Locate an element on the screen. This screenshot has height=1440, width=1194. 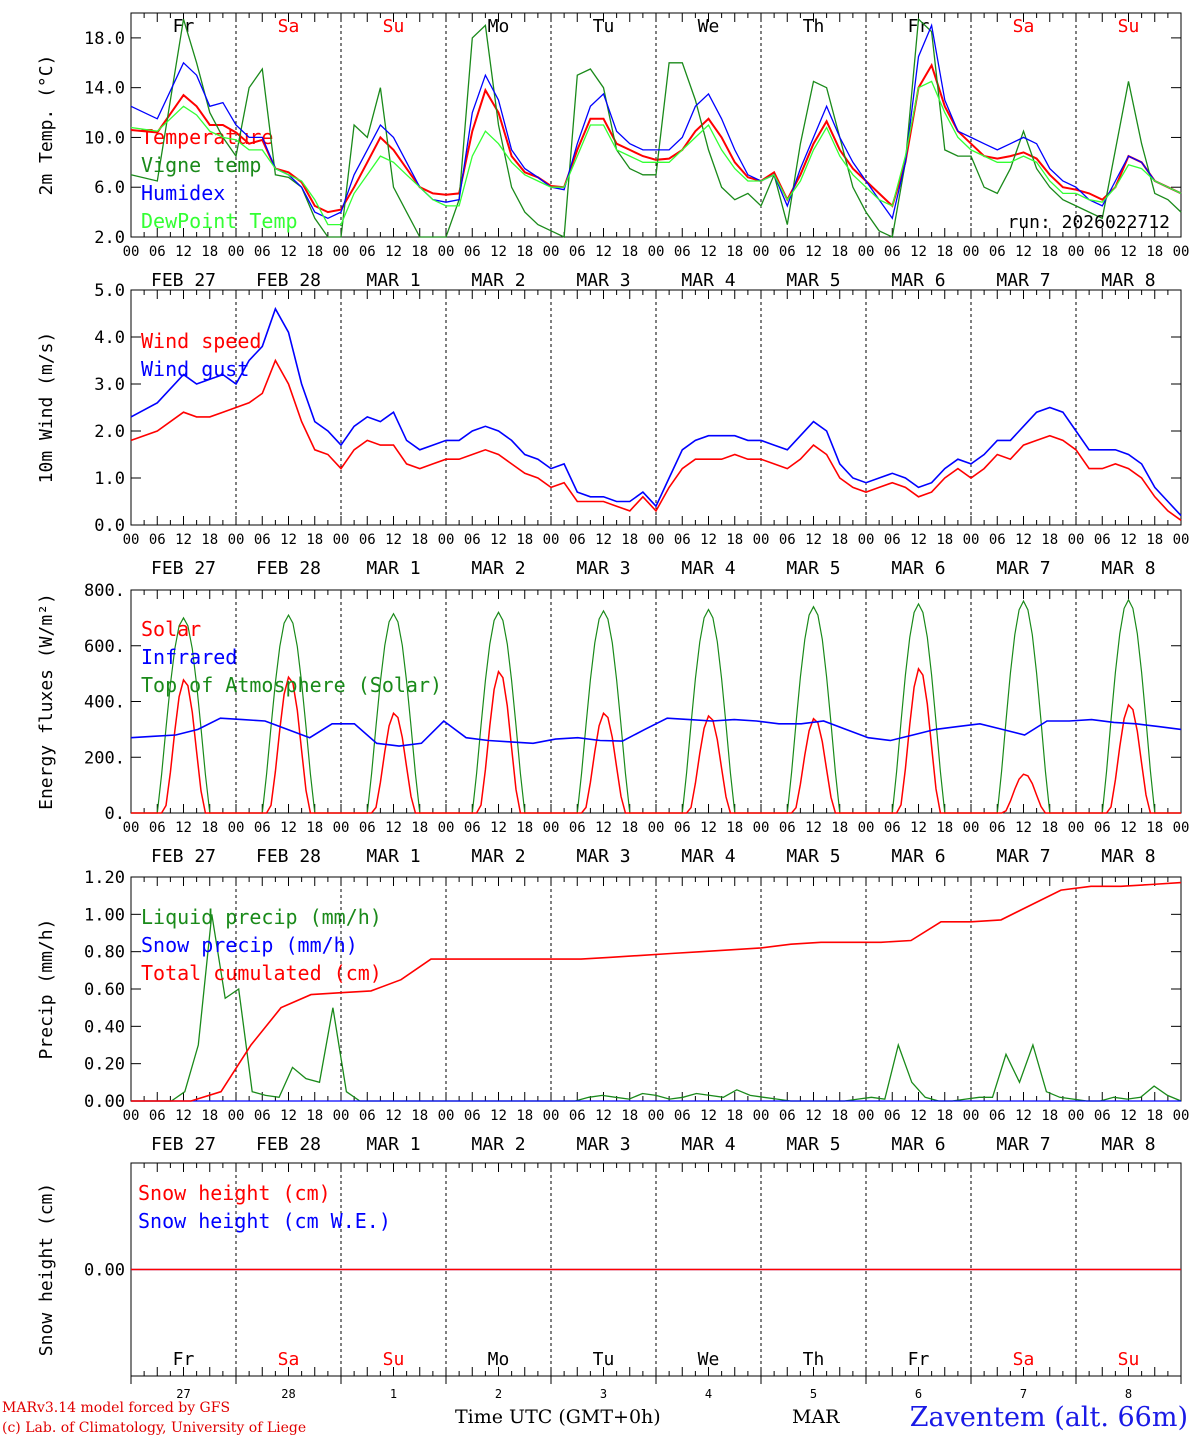
series-line-infrared is located at coordinates (656, 732).